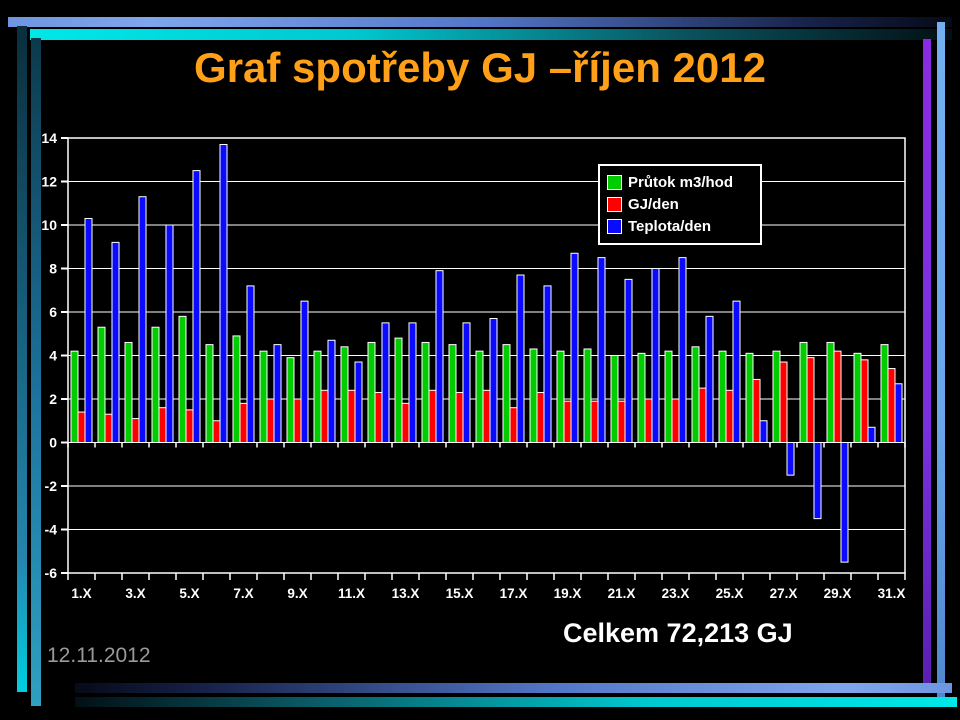  I want to click on svg-text: 14, so click(49, 138).